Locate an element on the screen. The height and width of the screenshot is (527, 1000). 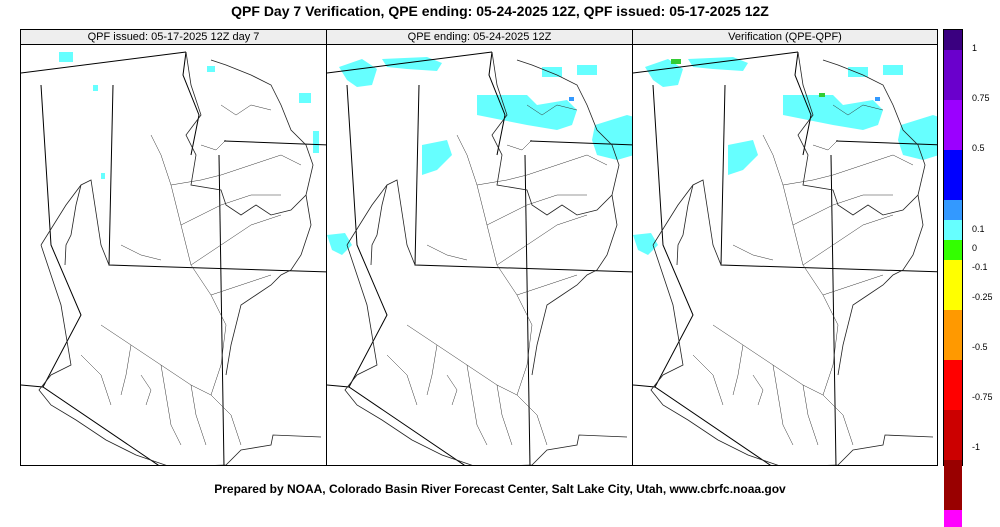
panel-header: QPE ending: 05-24-2025 12Z is located at coordinates (479, 37).